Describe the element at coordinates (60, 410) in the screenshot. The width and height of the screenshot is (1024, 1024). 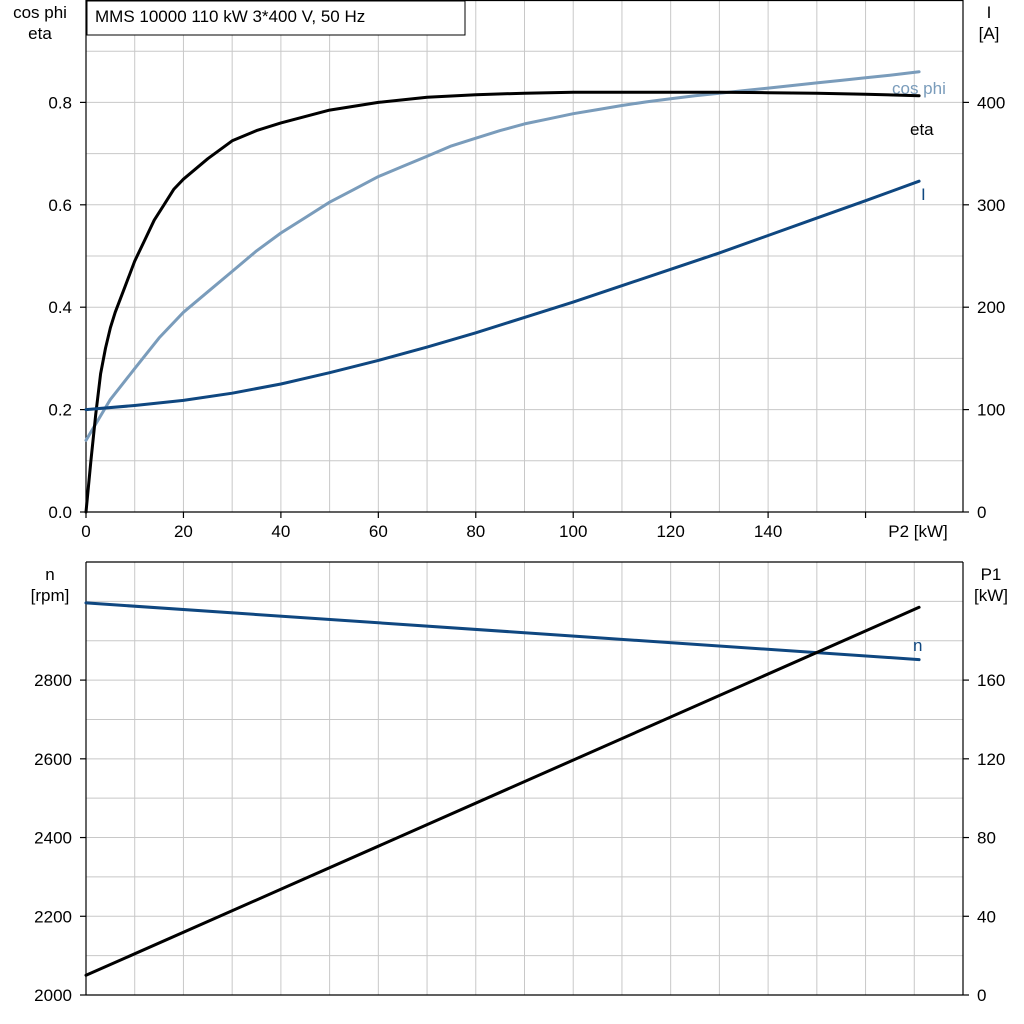
I see `y-tick-label: 0.2` at that location.